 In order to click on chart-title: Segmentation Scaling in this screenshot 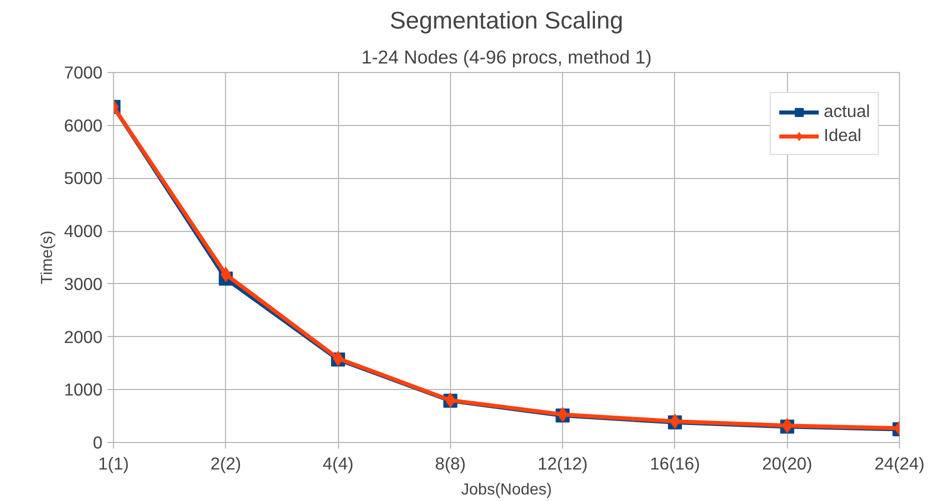, I will do `click(507, 21)`.